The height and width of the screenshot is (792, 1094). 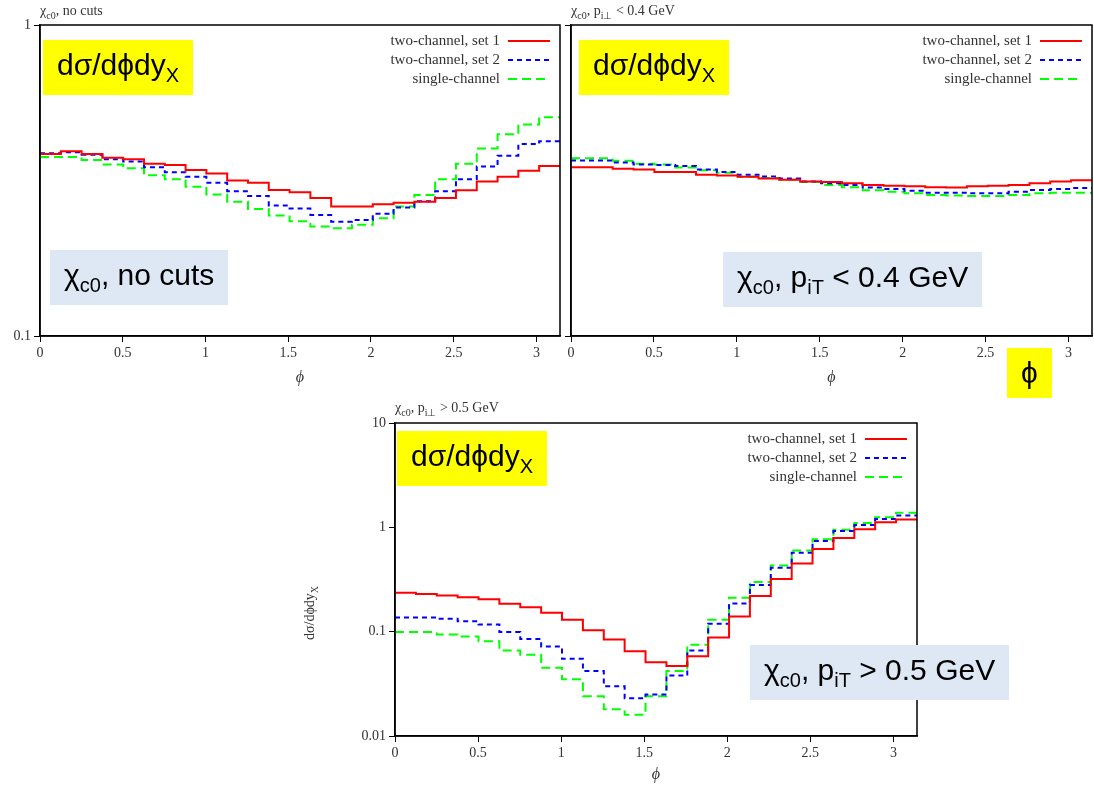 What do you see at coordinates (373, 735) in the screenshot?
I see `y-tick-label: 0.01` at bounding box center [373, 735].